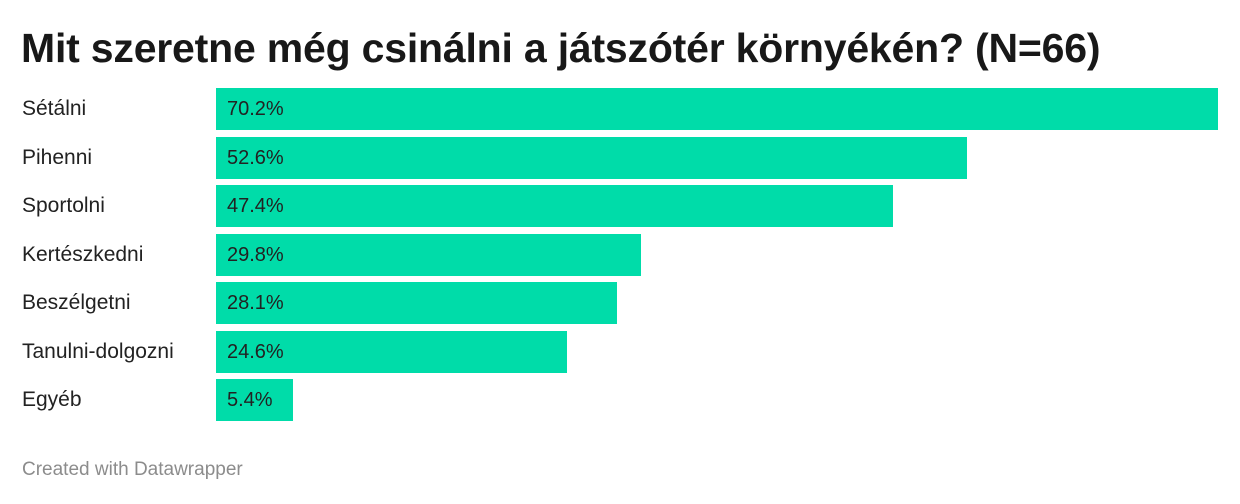  Describe the element at coordinates (255, 206) in the screenshot. I see `bar-value-label: 47.4%` at that location.